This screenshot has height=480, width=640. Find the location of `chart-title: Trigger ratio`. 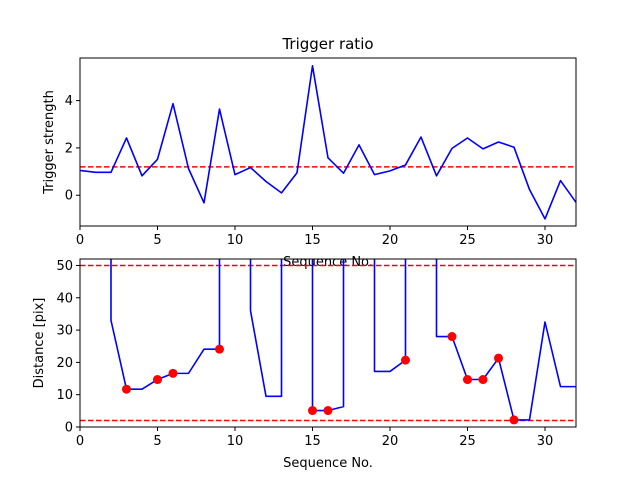

chart-title: Trigger ratio is located at coordinates (327, 44).